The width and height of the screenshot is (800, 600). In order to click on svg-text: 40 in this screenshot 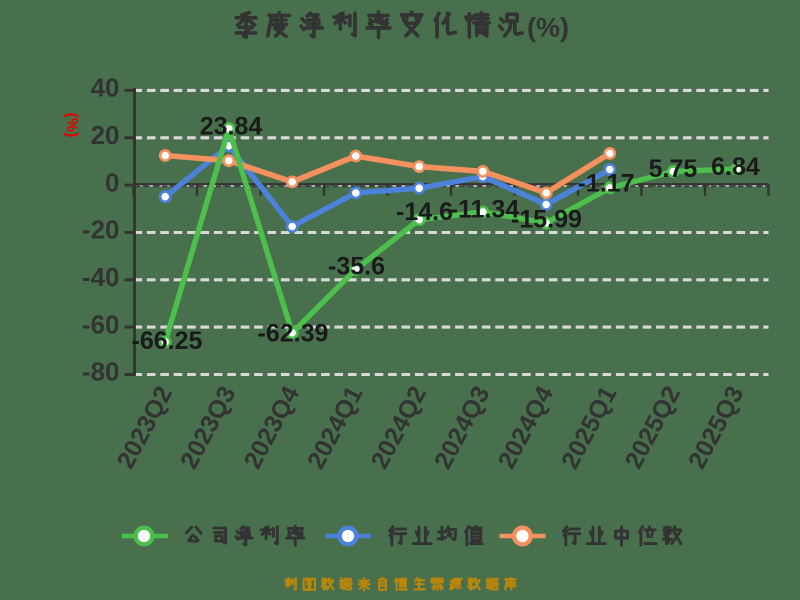, I will do `click(105, 88)`.